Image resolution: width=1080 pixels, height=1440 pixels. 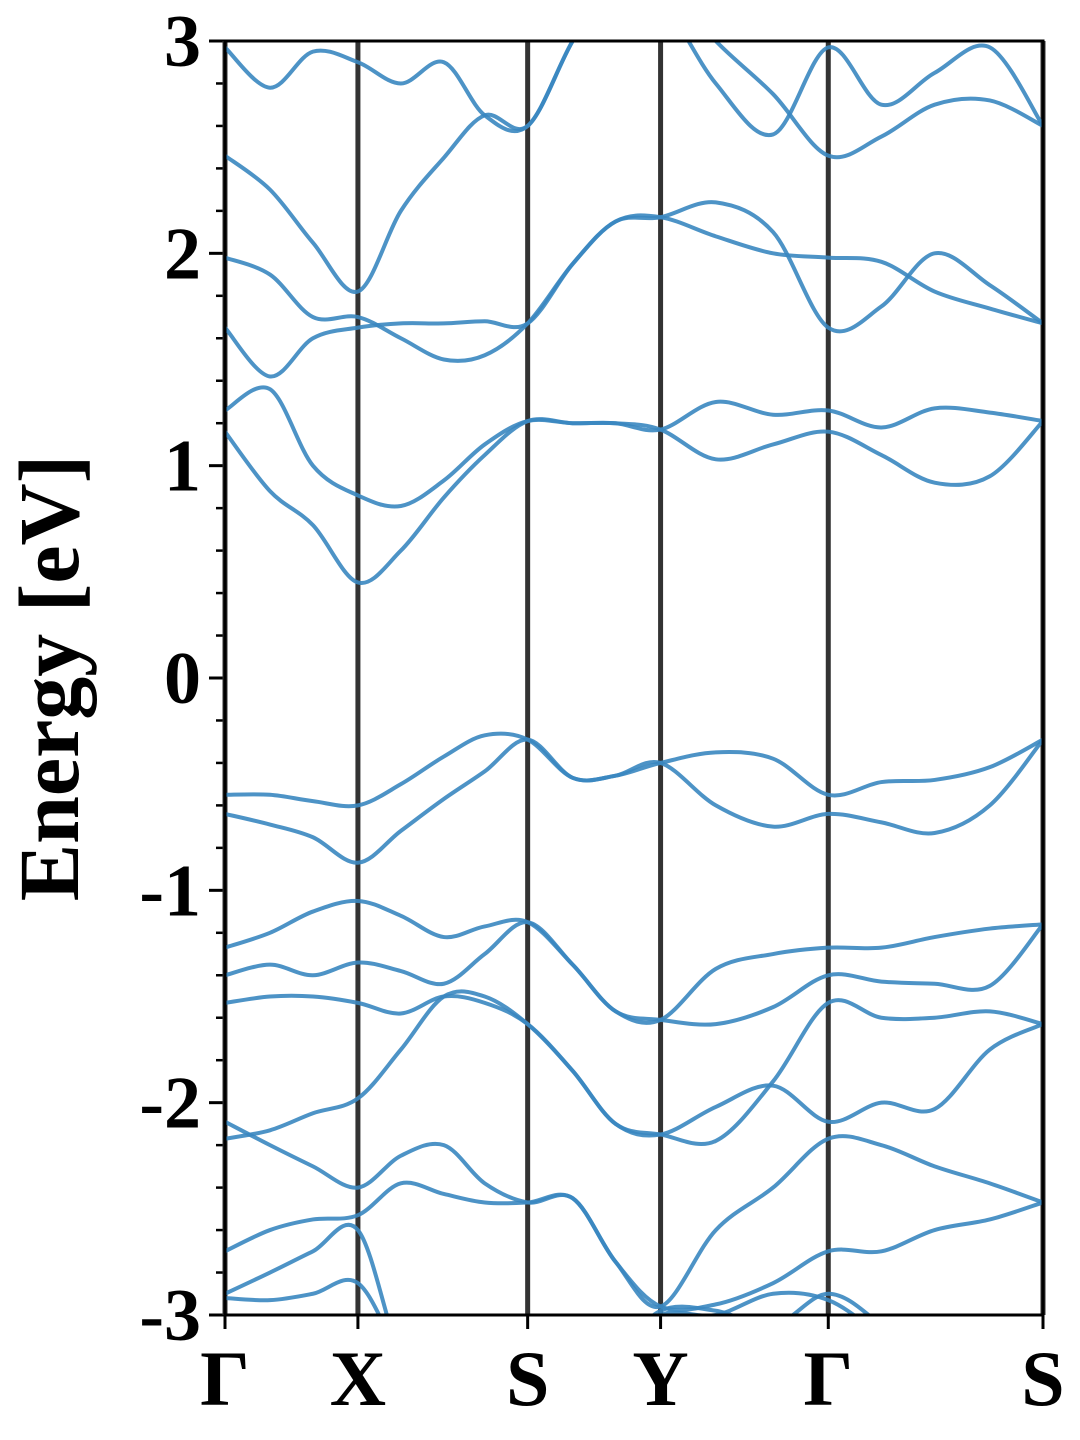 I want to click on y-tick-label: -2, so click(x=170, y=1104).